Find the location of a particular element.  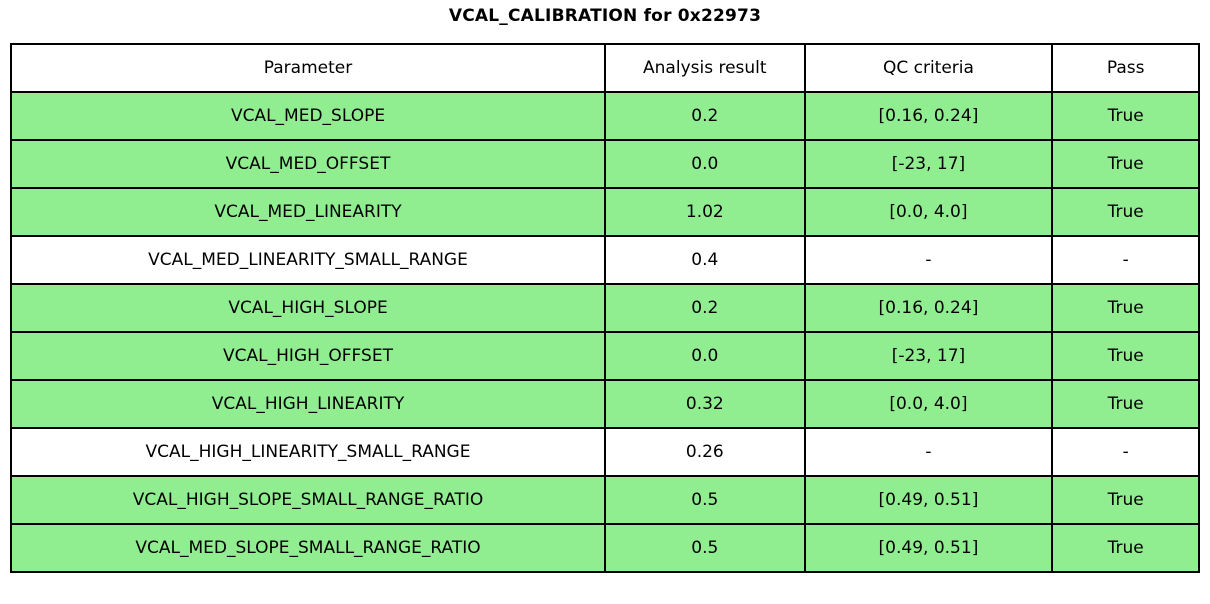

table-row: VCAL_MED_SLOPE 0.2 [0.16, 0.24] True is located at coordinates (604, 116).